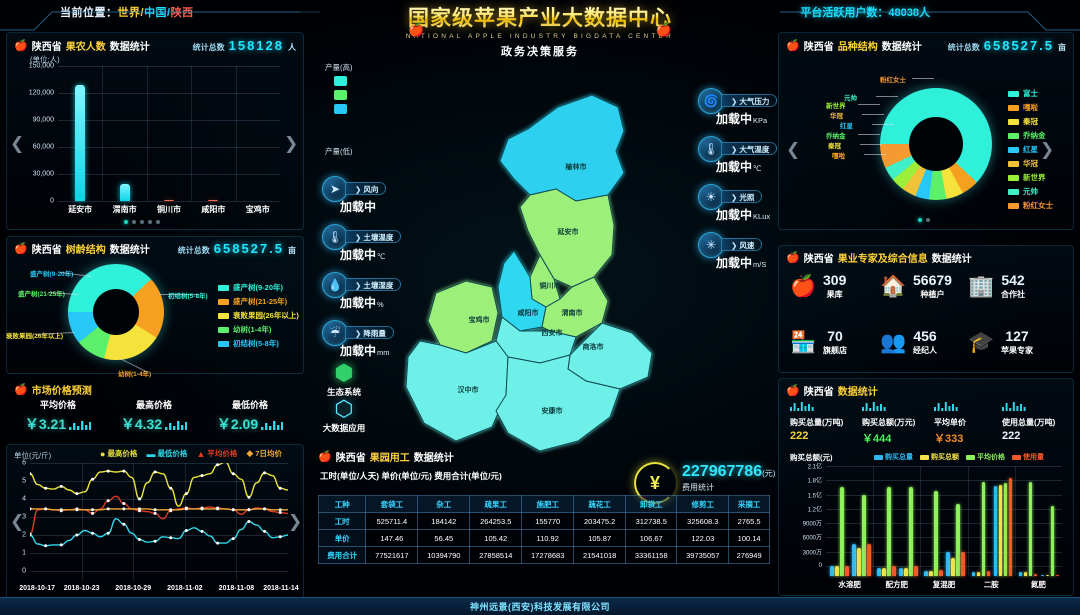 This screenshot has height=615, width=1080. I want to click on breadcrumb-province: 陕西, so click(182, 13).